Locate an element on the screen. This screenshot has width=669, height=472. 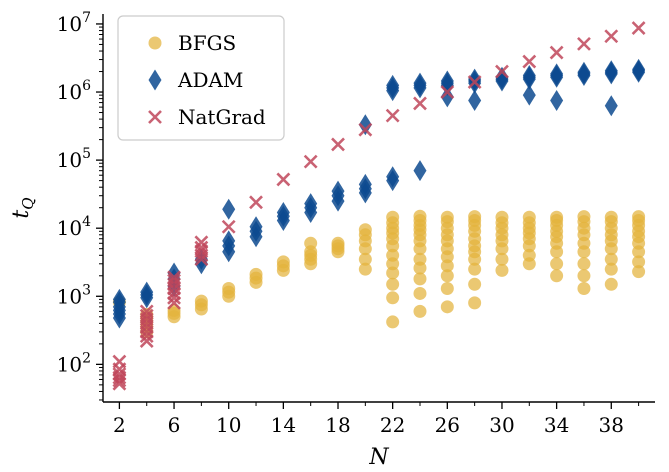
y-tick-label: 10⁴ is located at coordinates (74, 227).